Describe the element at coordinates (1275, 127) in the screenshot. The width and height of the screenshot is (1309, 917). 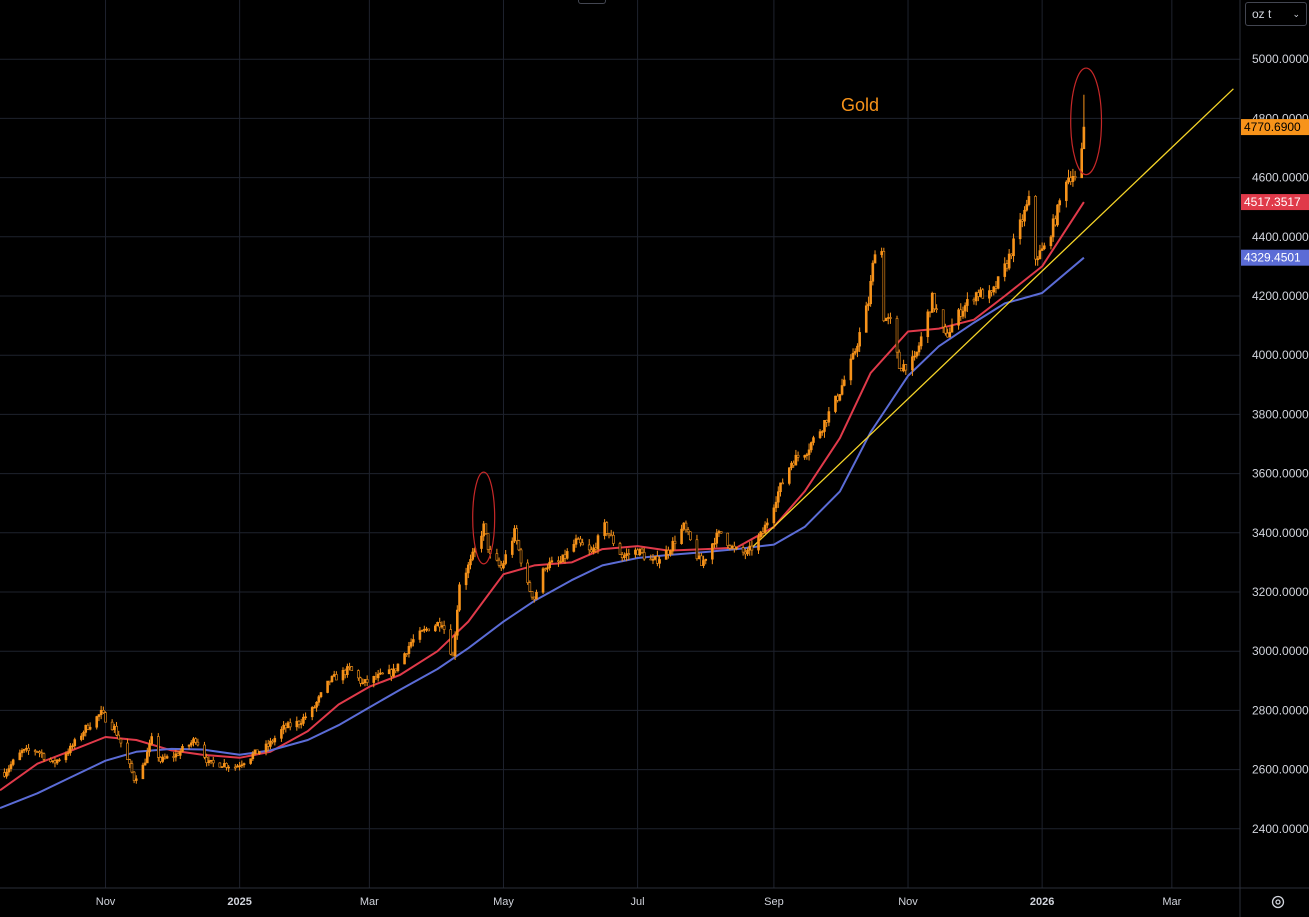
I see `last-price-badge-bg` at that location.